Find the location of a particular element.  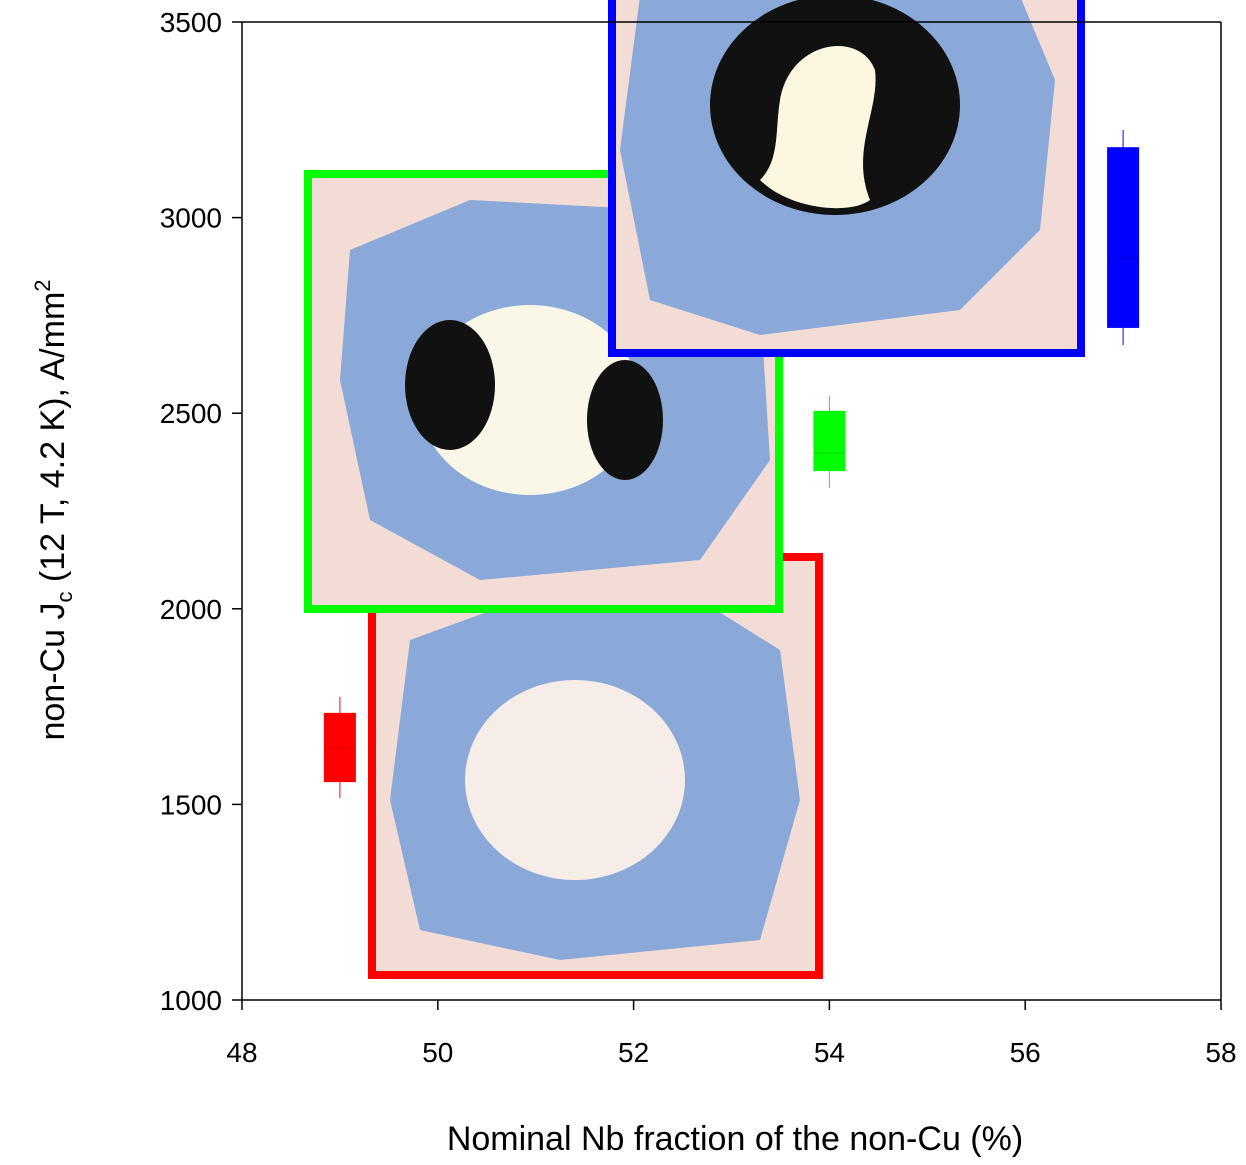

y-title-part: (12 T, 4.2 K), A/mm is located at coordinates (53, 442).